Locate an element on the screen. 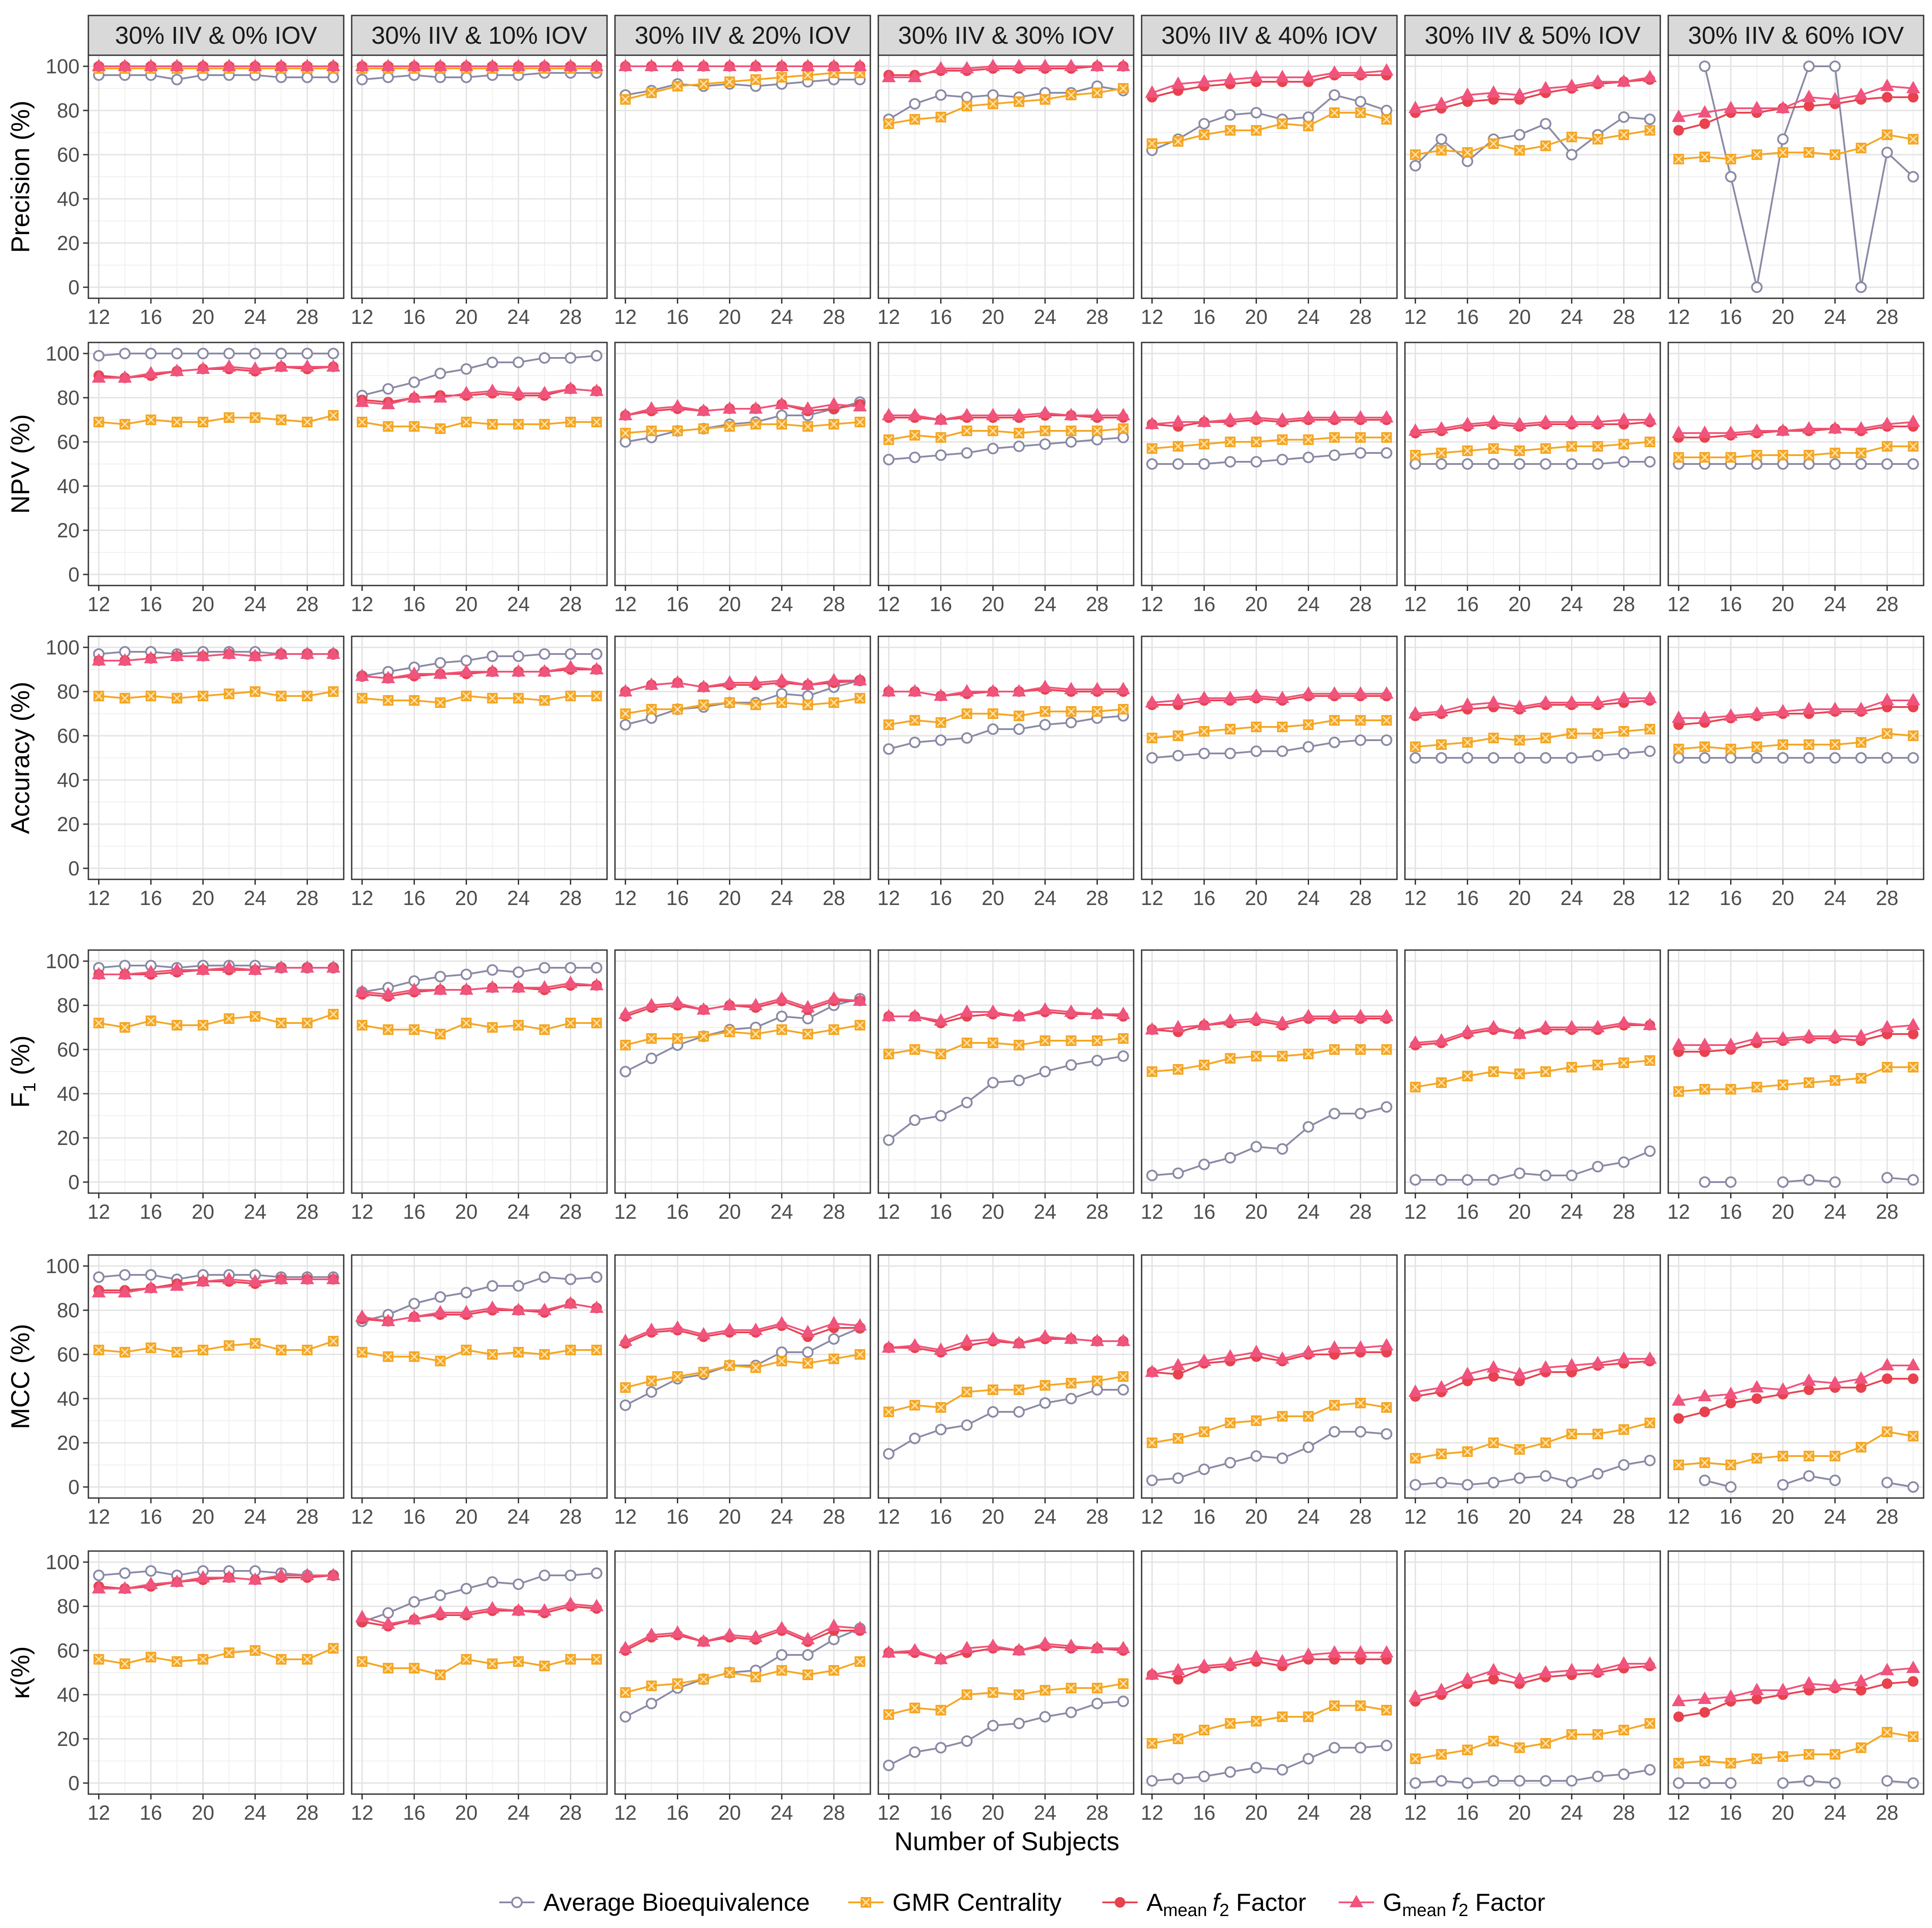 Image resolution: width=1932 pixels, height=1928 pixels. series-abe is located at coordinates (1269, 458).